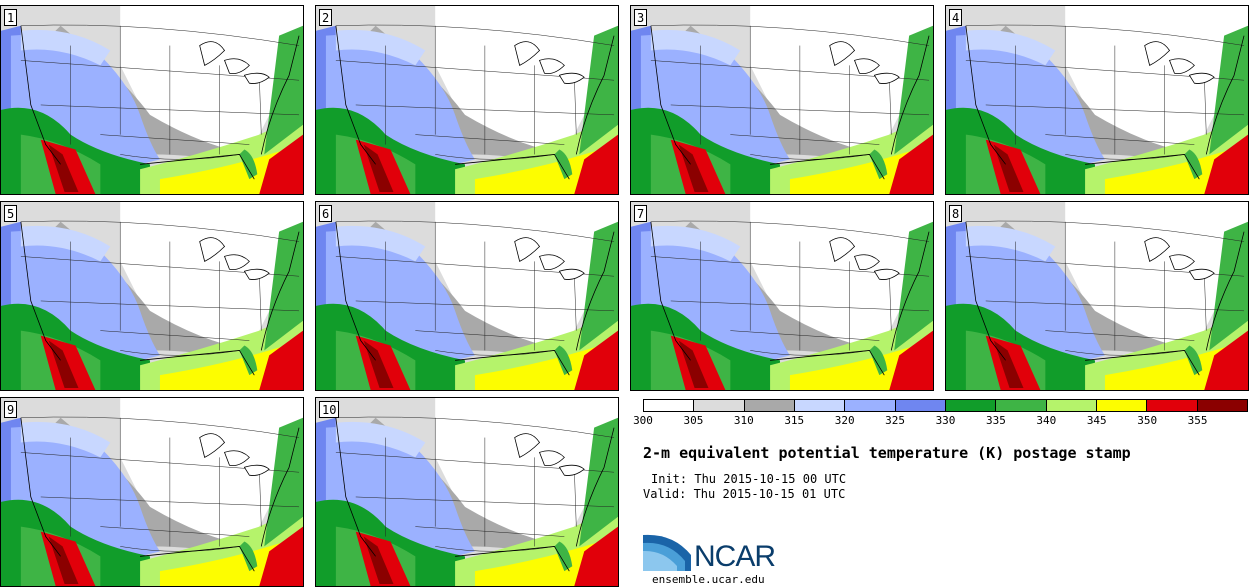 This screenshot has height=588, width=1260. Describe the element at coordinates (693, 420) in the screenshot. I see `colorbar-tick-label: 305` at that location.